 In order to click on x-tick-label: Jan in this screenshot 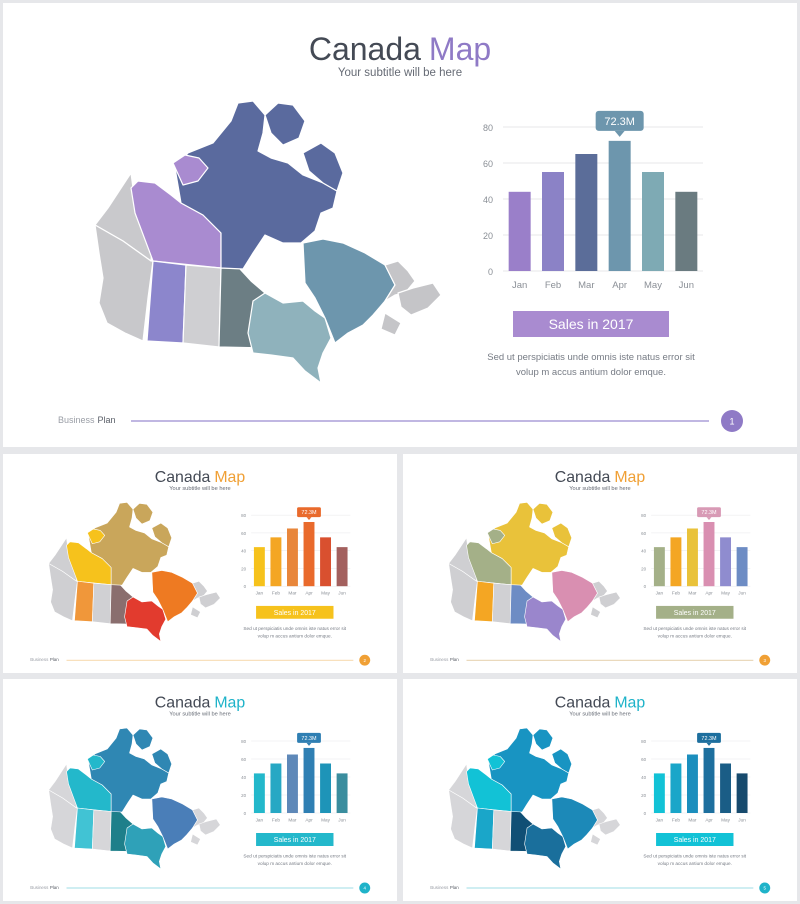, I will do `click(660, 820)`.